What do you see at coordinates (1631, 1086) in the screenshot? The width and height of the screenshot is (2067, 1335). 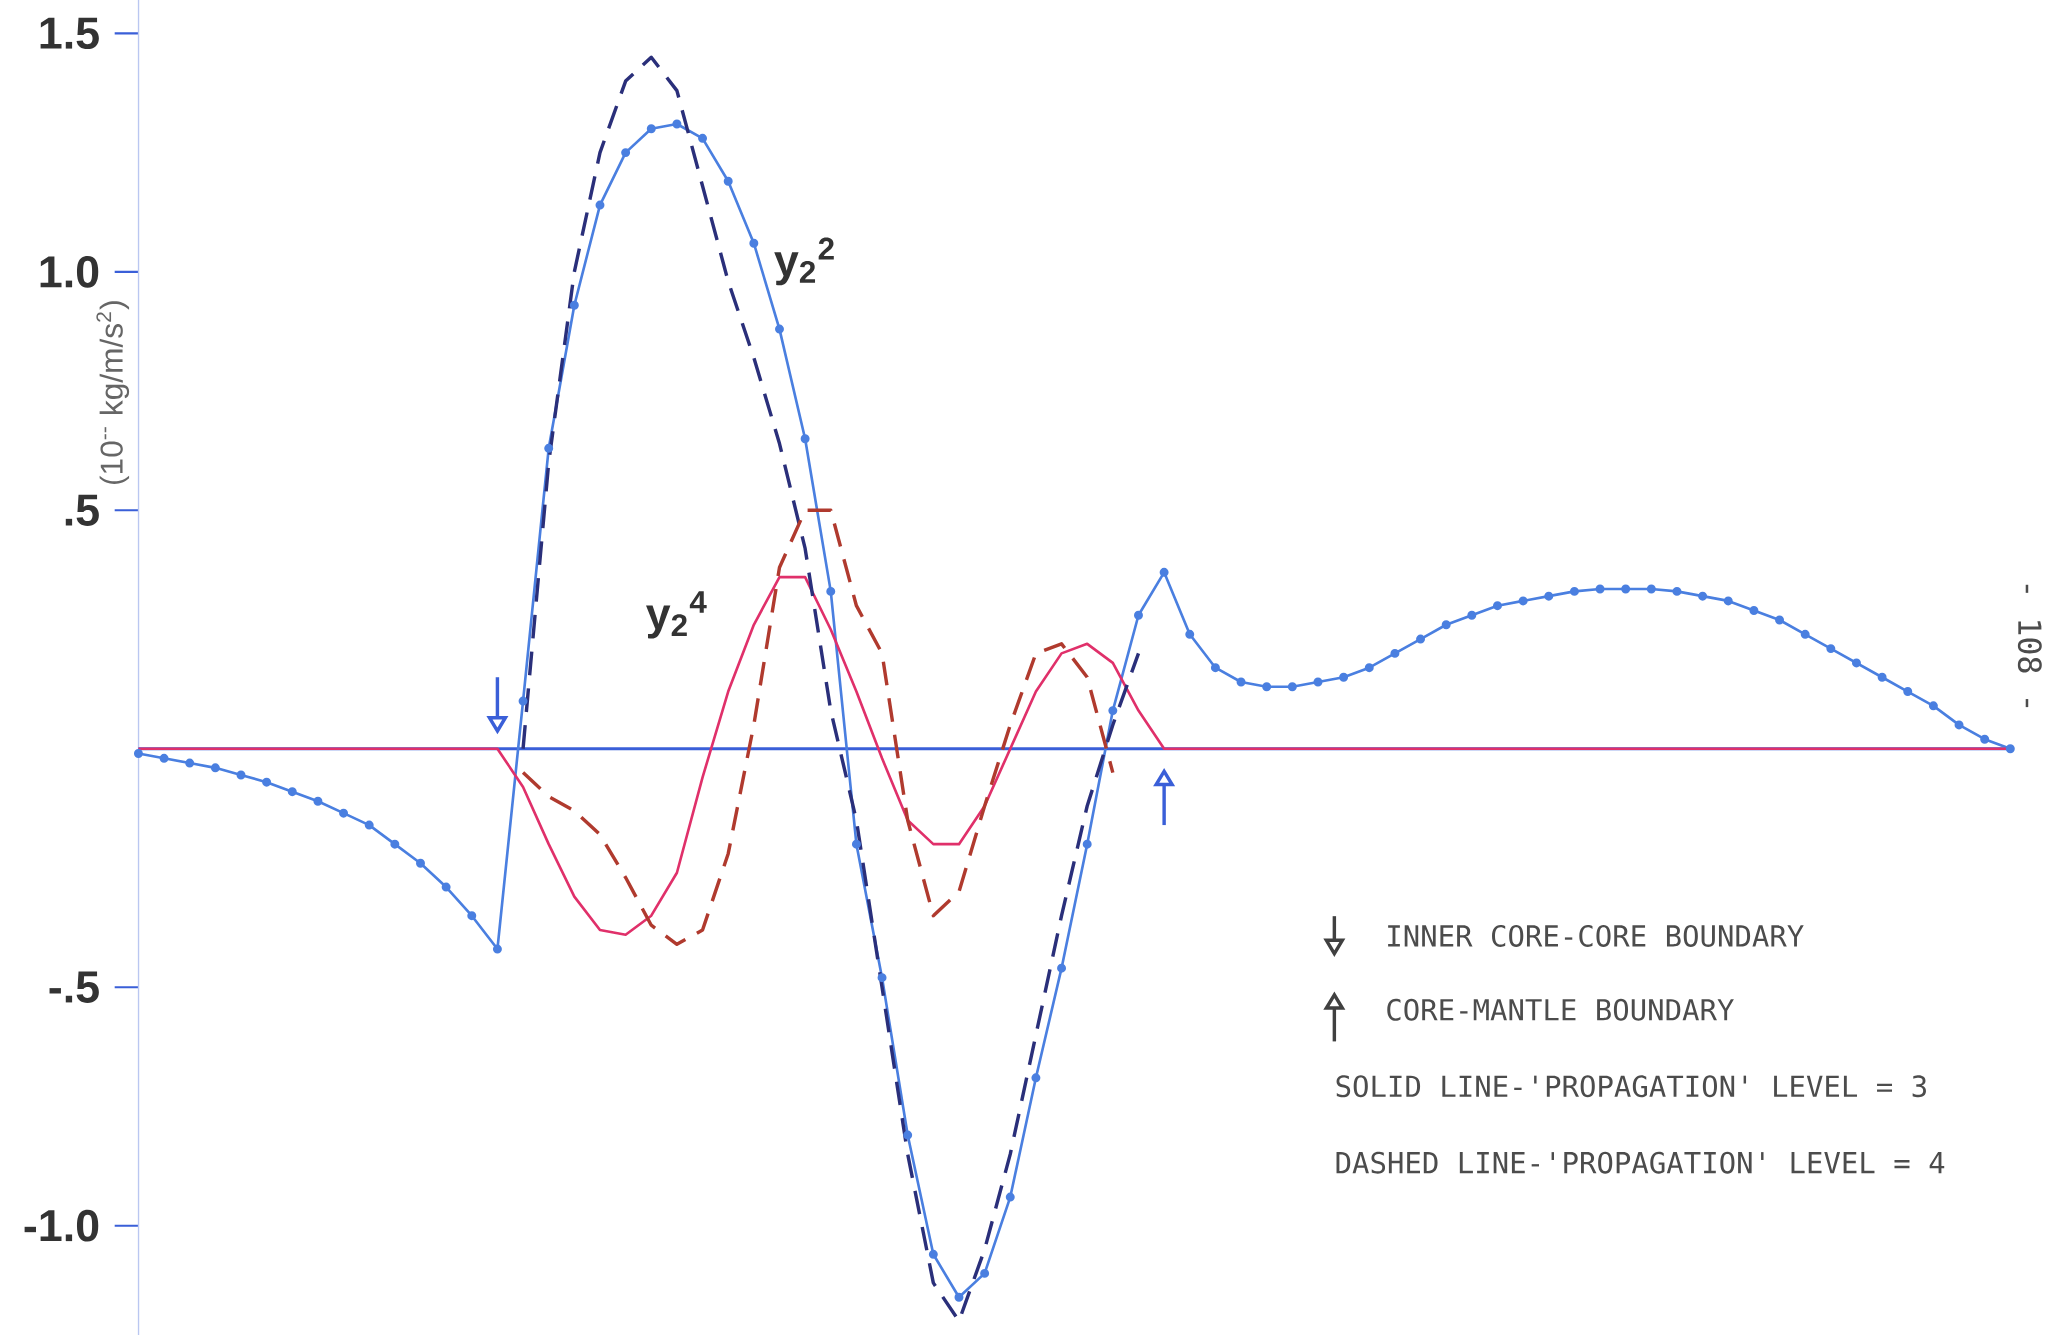 I see `annotation: SOLID LINE-'PROPAGATION' LEVEL = 3` at bounding box center [1631, 1086].